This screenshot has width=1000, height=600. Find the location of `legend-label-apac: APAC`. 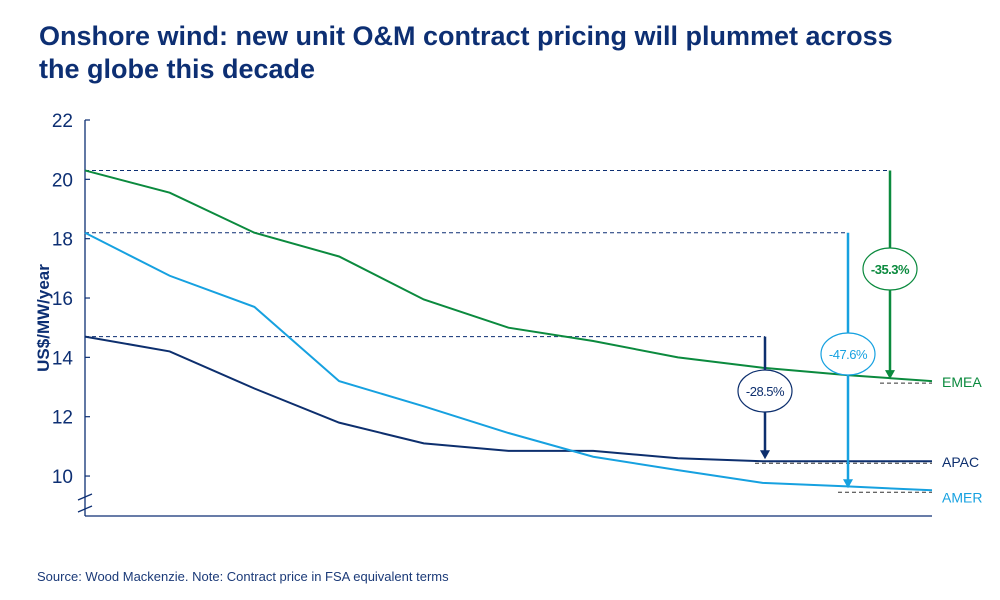

legend-label-apac: APAC is located at coordinates (960, 462).